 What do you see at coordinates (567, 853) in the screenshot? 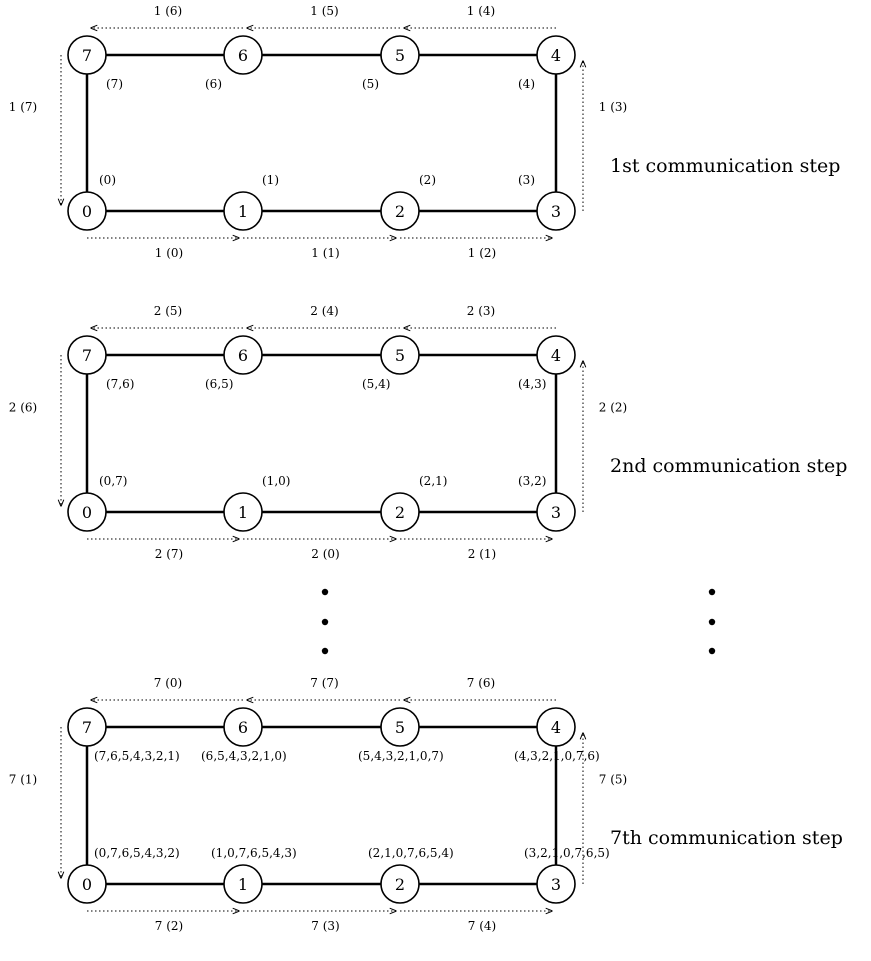
I see `held-data-bottom: (3,2,1,0,7,6,5)` at bounding box center [567, 853].